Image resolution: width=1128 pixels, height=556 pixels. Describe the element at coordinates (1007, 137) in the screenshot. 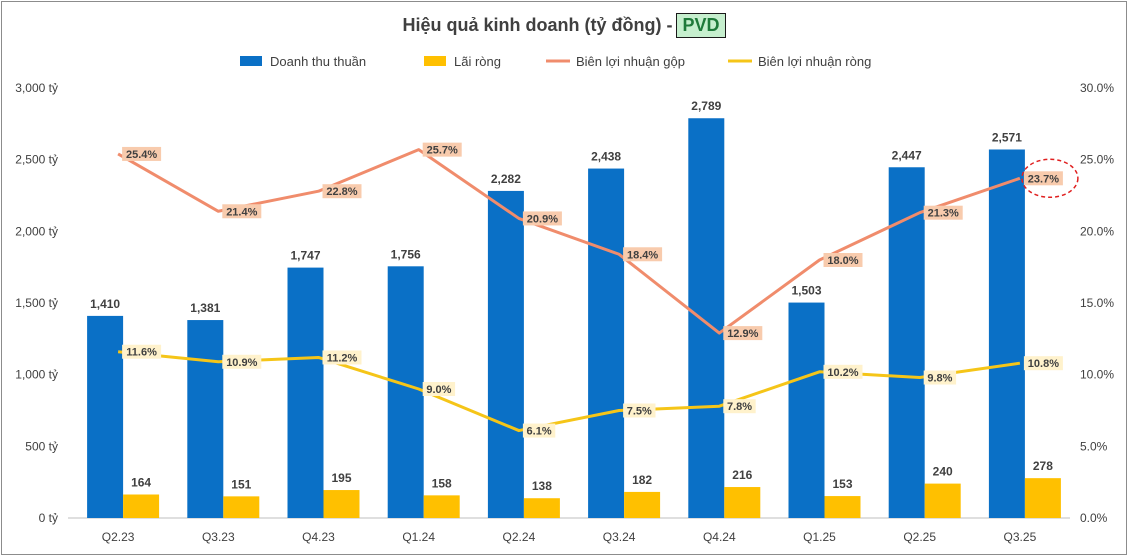

I see `revenue-bar-label: 2,571` at that location.